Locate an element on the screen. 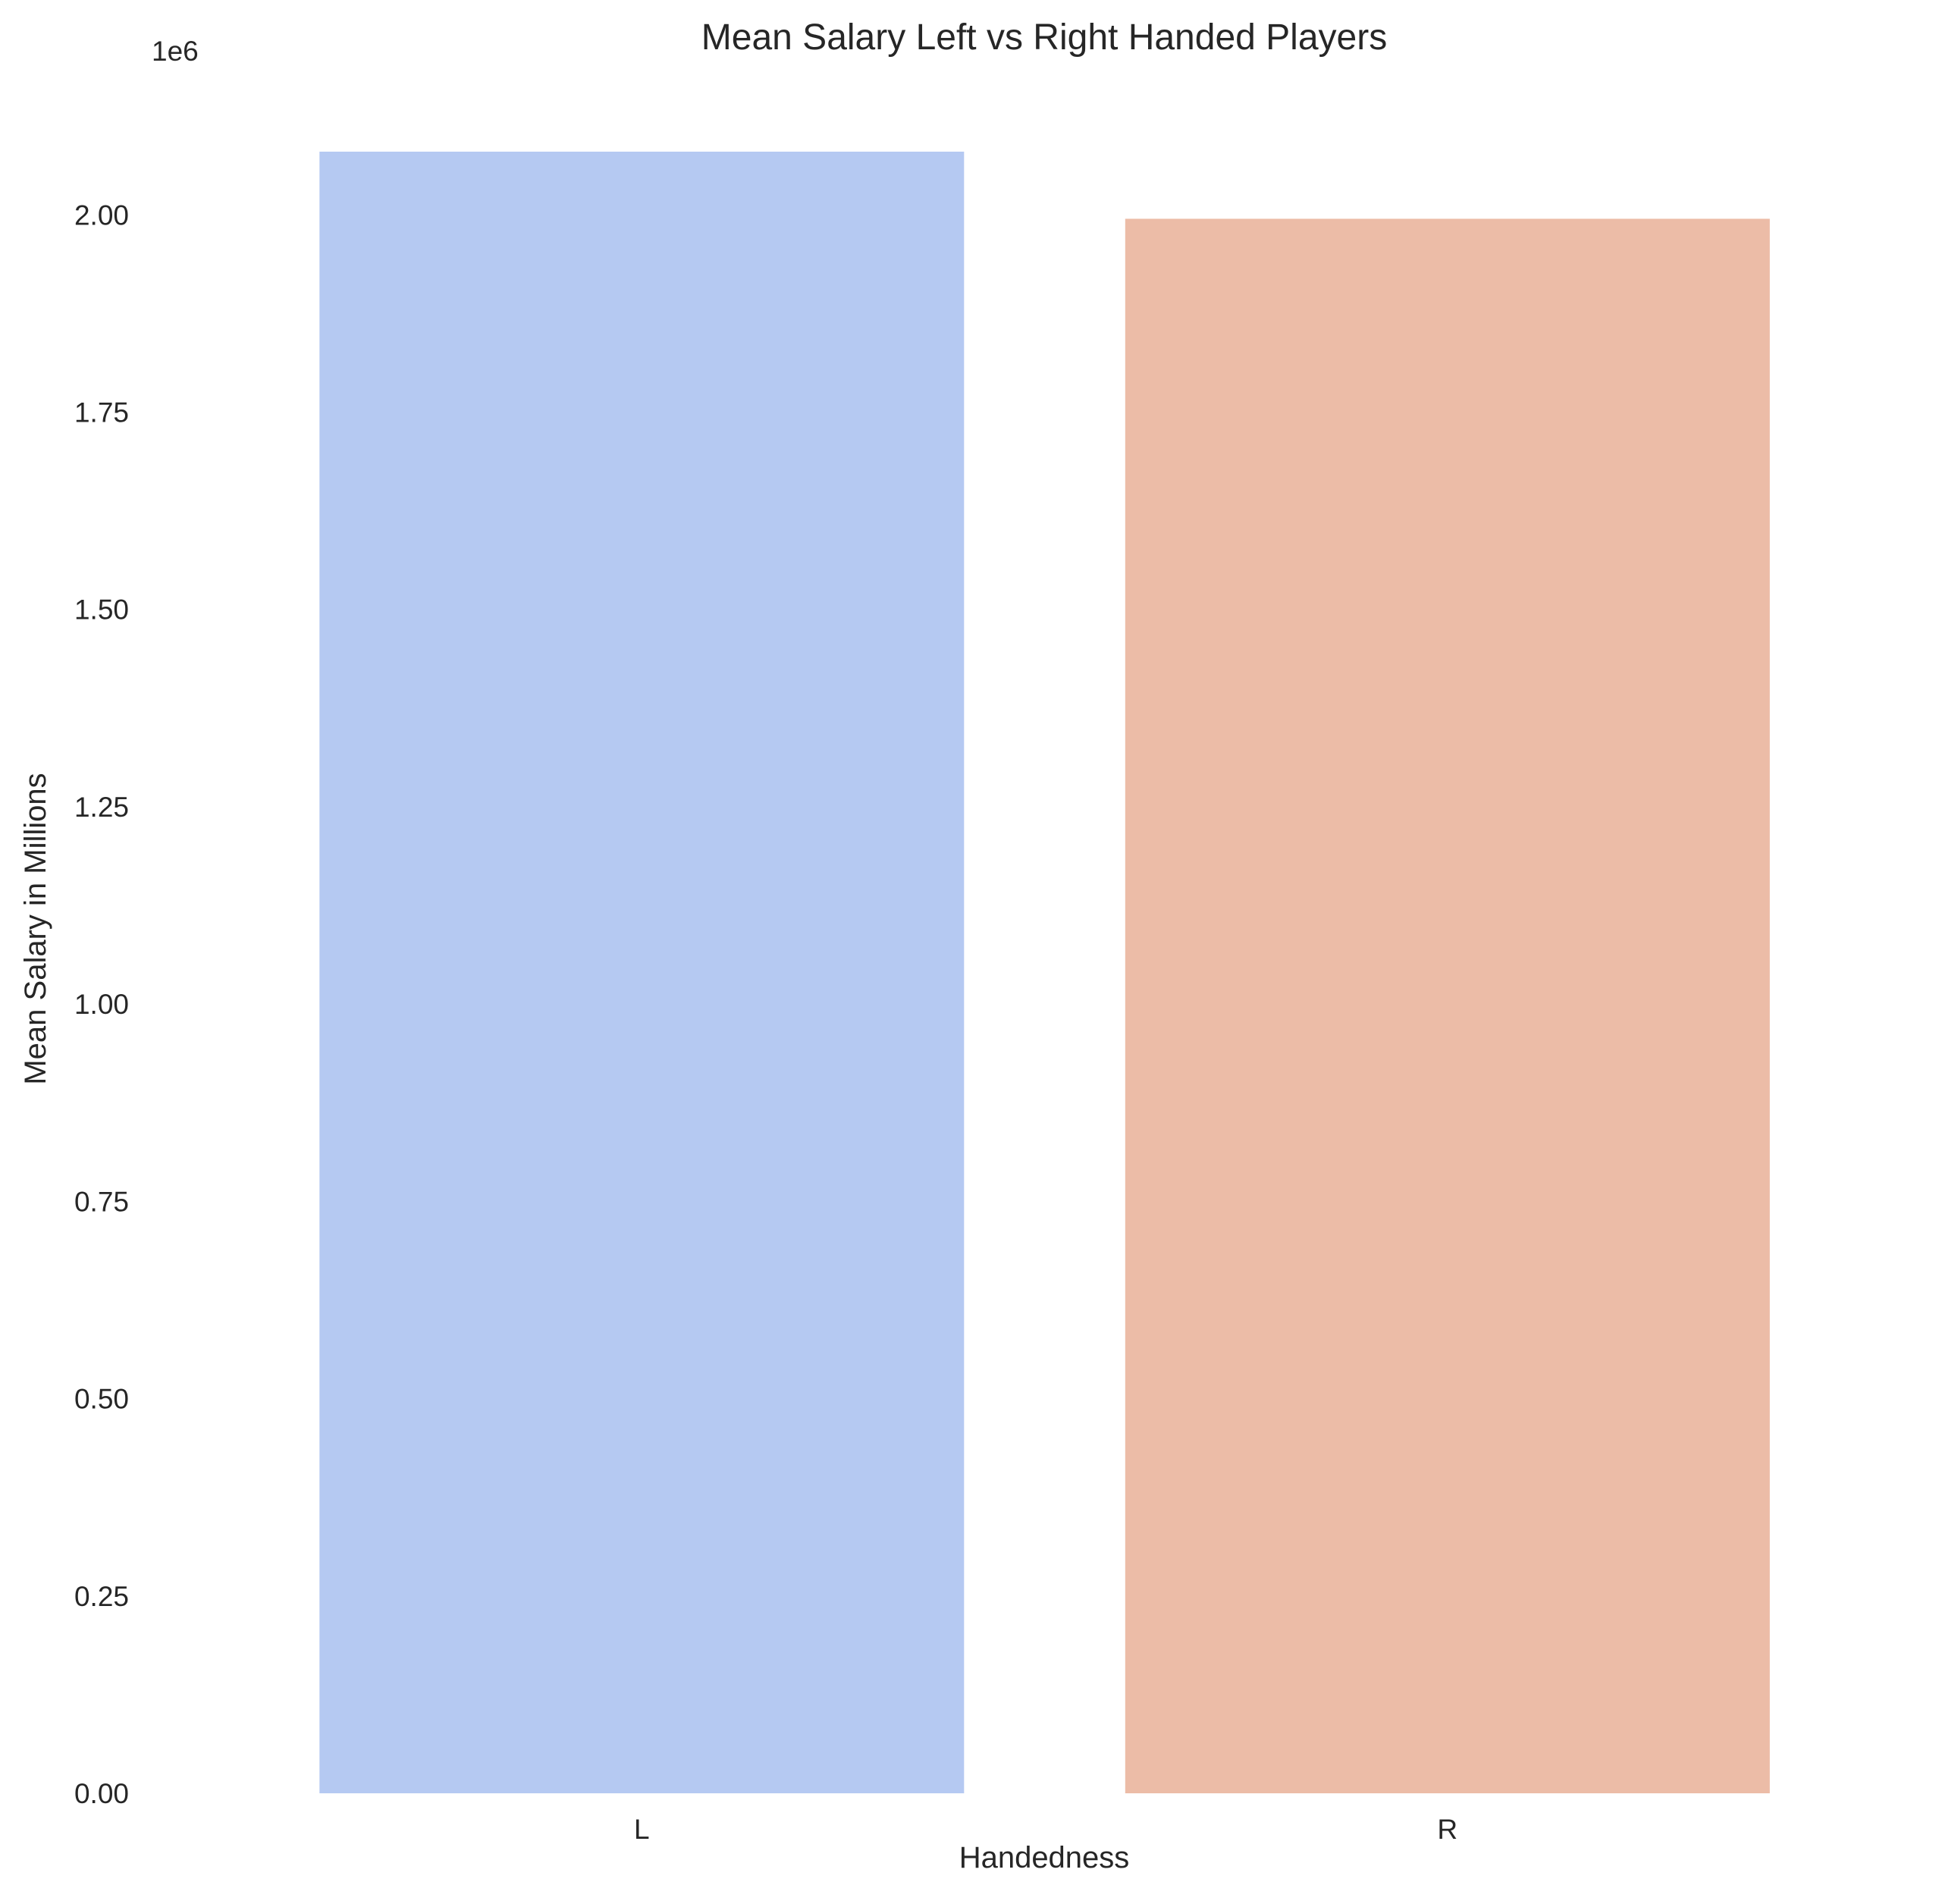  y-axis-ticks: 0.00 0.25 0.50 0.75 1.00 1.25 1.50 1.75 2.00 is located at coordinates (101, 1004).